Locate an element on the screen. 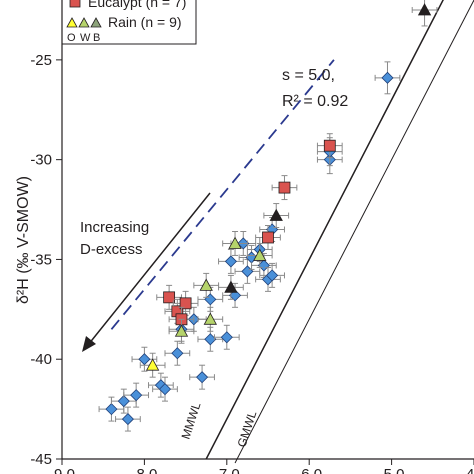  d-excess-label-line1: Increasing is located at coordinates (114, 227).